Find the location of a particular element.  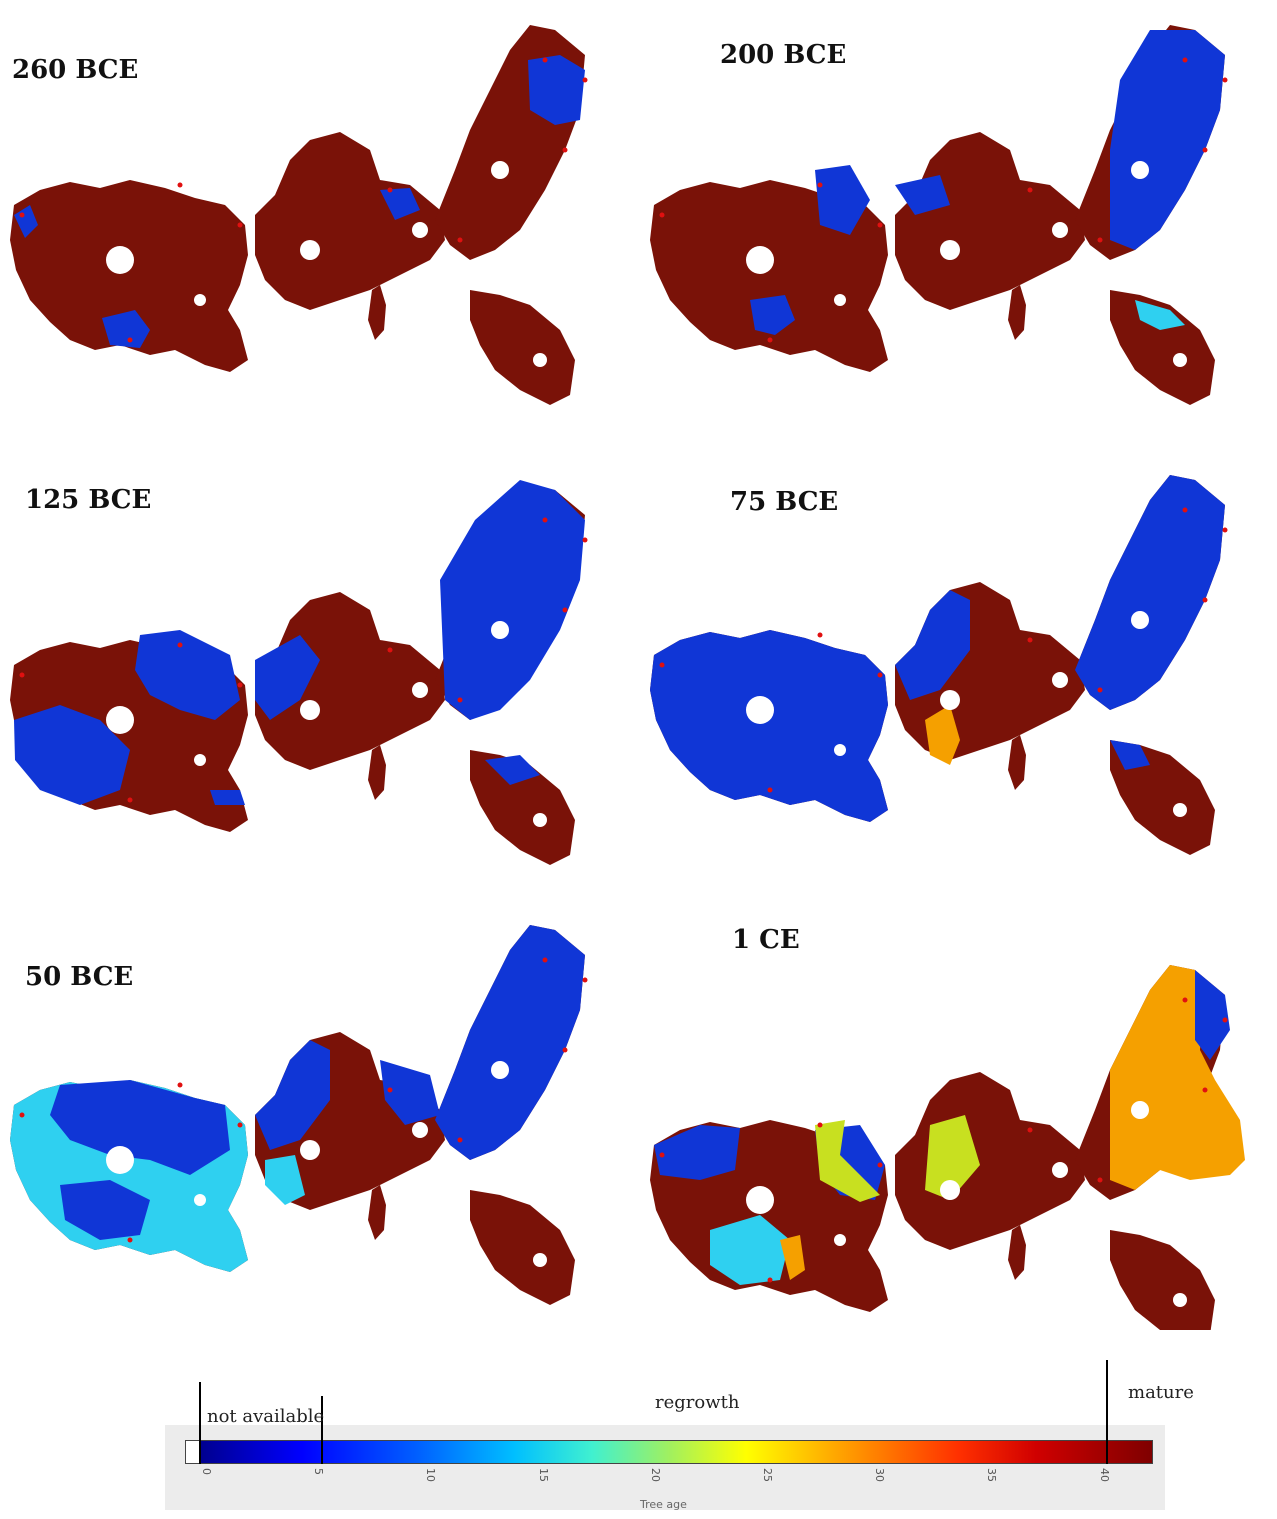

legend-not-available: not available is located at coordinates (266, 1416).